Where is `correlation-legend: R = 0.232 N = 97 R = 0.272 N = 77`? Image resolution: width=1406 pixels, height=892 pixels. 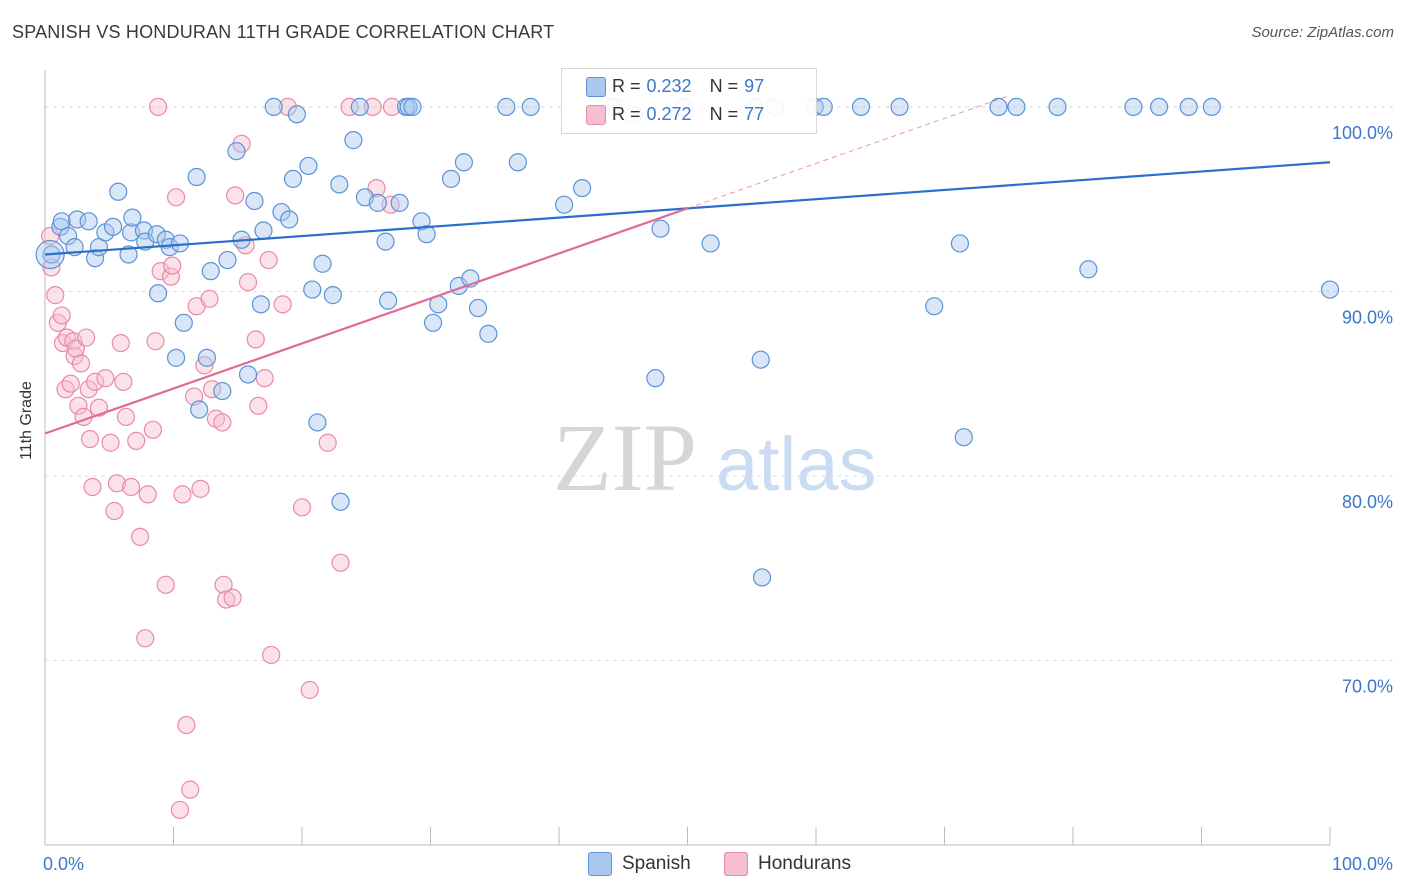
correlation-legend: R = 0.232 N = 97 R = 0.272 N = 77 is located at coordinates (689, 101).